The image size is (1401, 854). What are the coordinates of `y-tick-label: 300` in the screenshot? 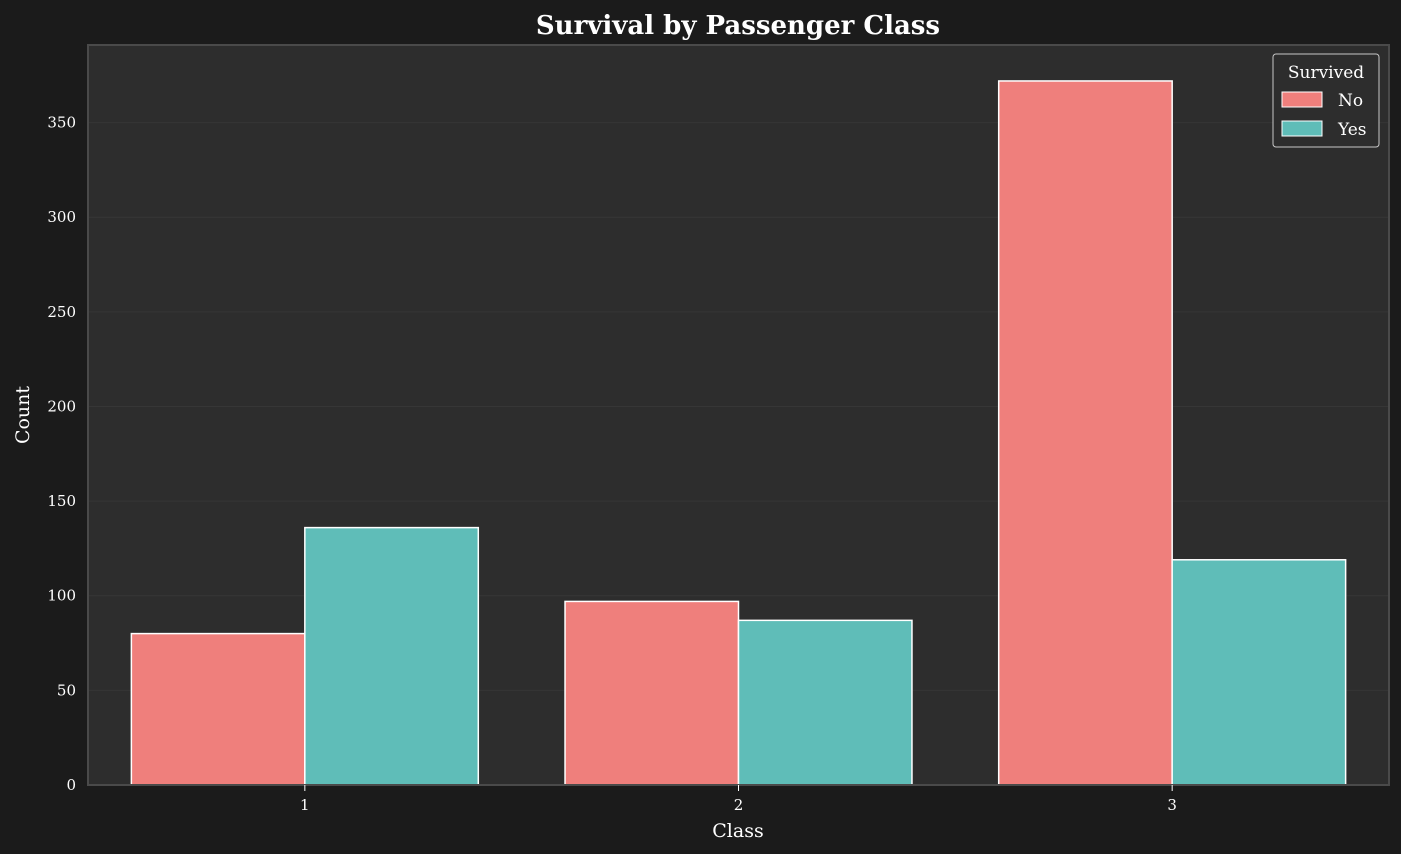 It's located at (61, 217).